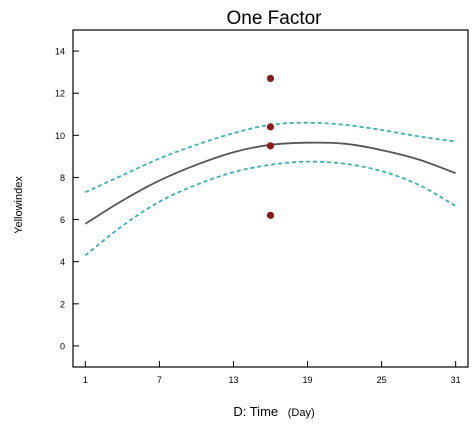  Describe the element at coordinates (60, 52) in the screenshot. I see `y-tick-label: 14` at that location.